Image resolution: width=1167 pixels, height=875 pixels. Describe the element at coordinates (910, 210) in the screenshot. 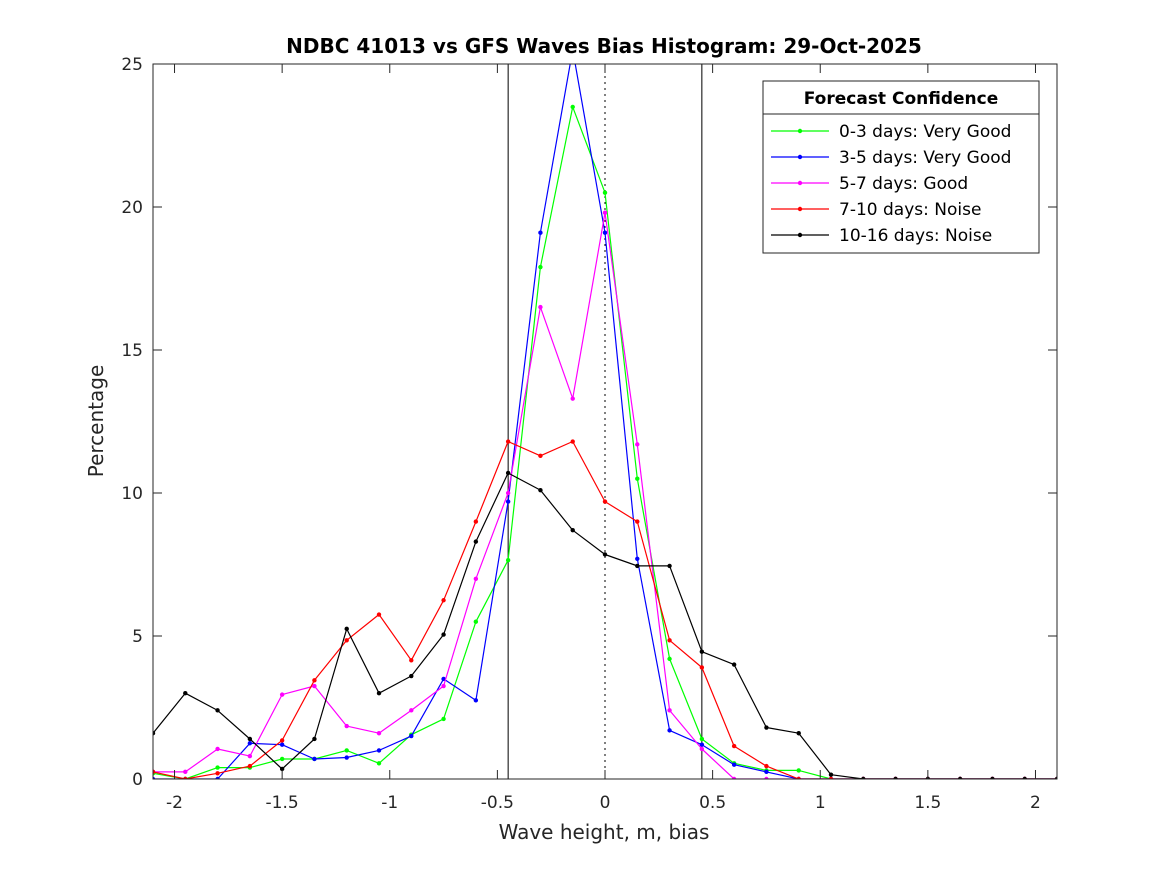

I see `legend-label: 7-10 days: Noise` at that location.